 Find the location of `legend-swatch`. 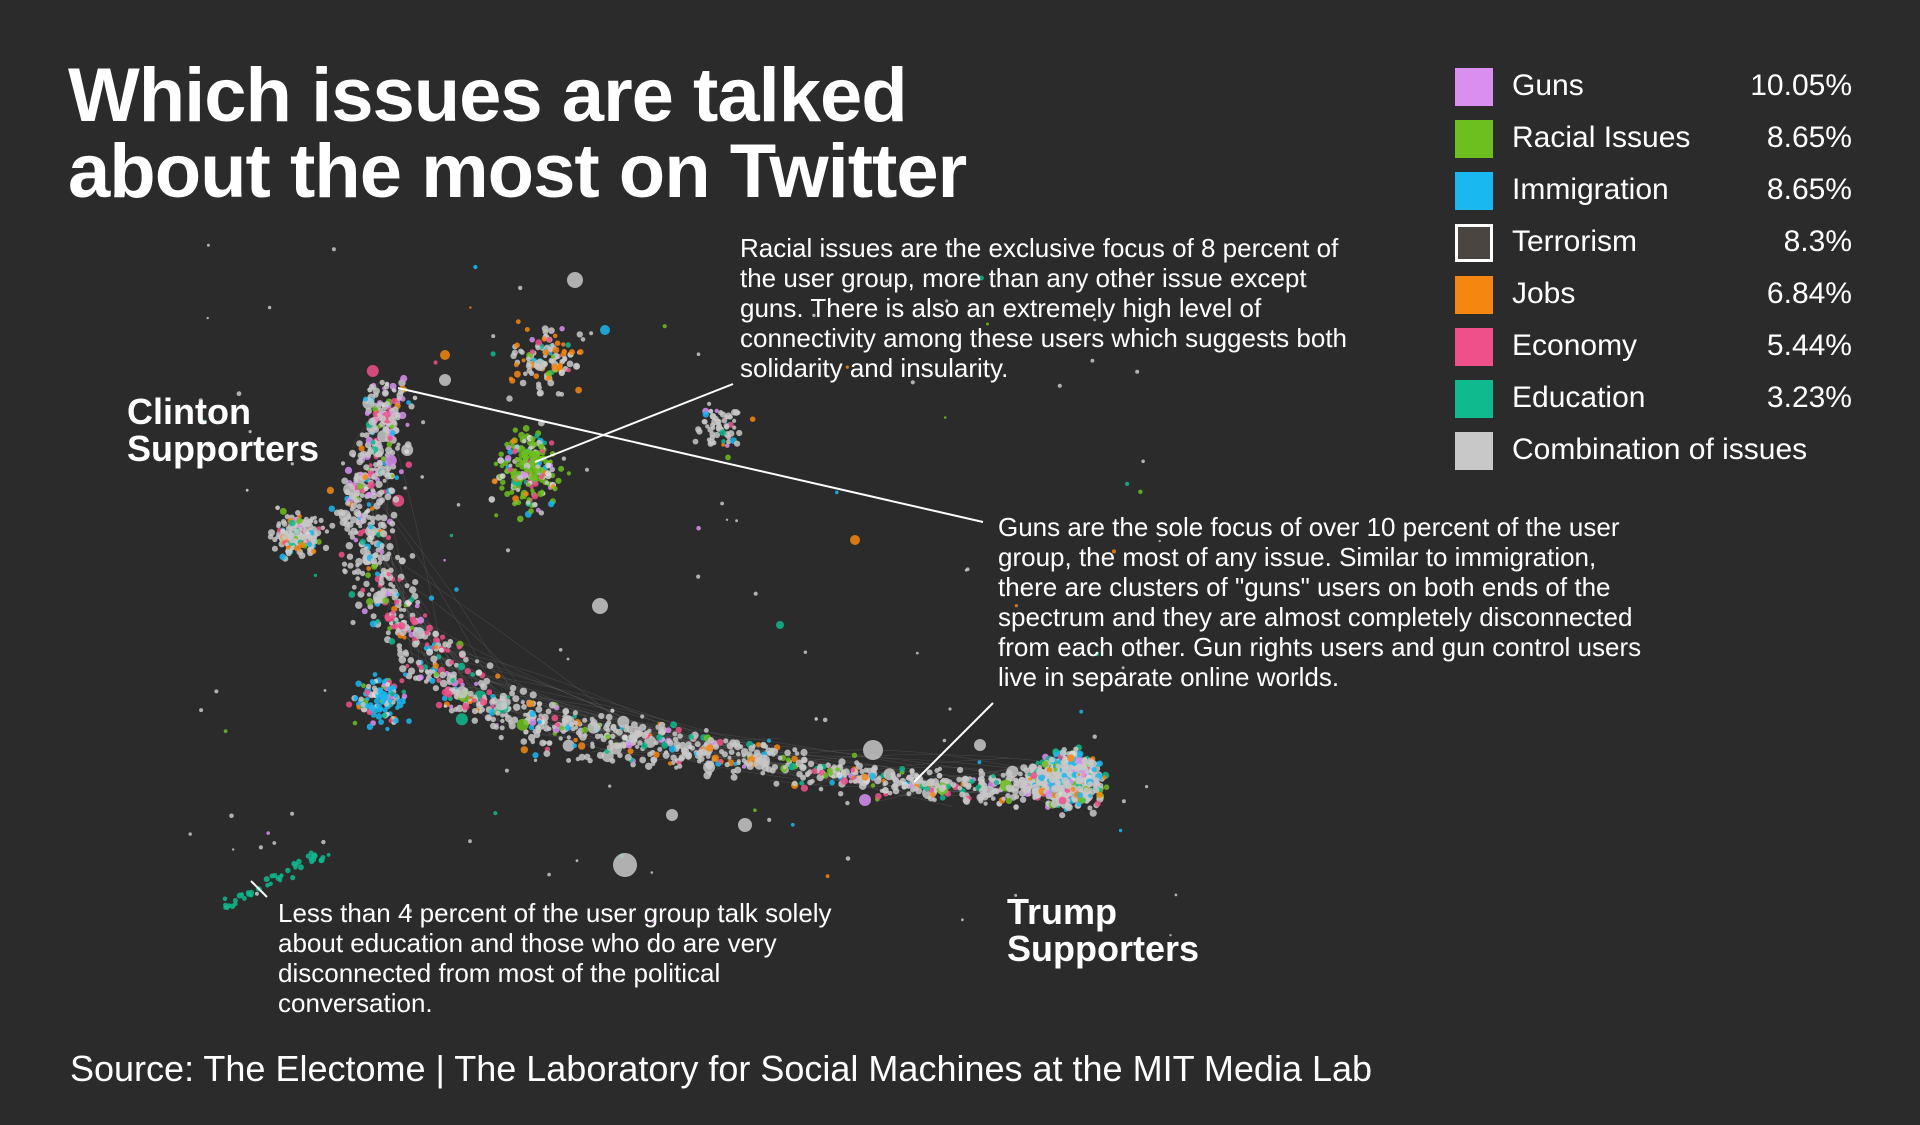

legend-swatch is located at coordinates (1474, 243).